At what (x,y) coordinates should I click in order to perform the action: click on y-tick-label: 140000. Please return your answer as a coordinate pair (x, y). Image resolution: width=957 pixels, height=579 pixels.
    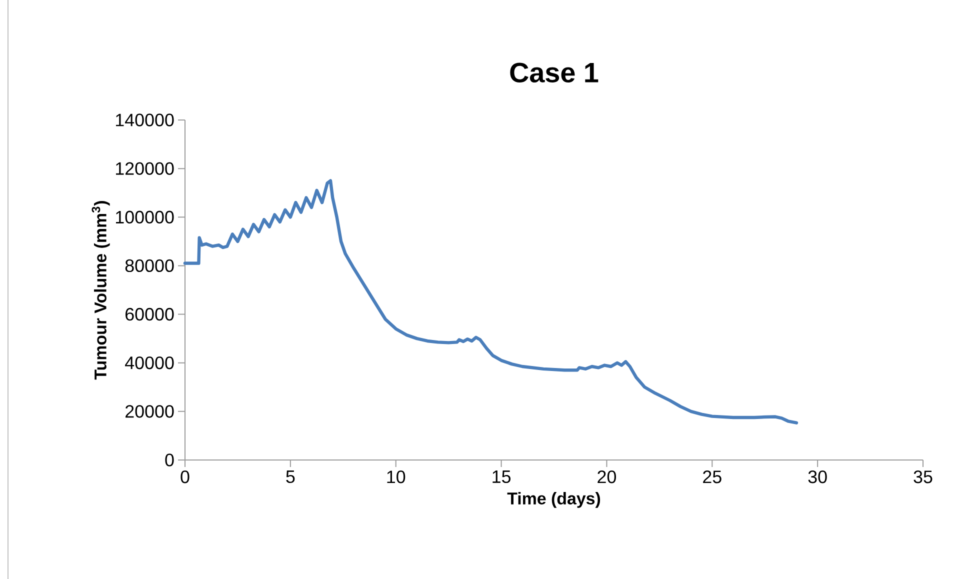
    Looking at the image, I should click on (145, 120).